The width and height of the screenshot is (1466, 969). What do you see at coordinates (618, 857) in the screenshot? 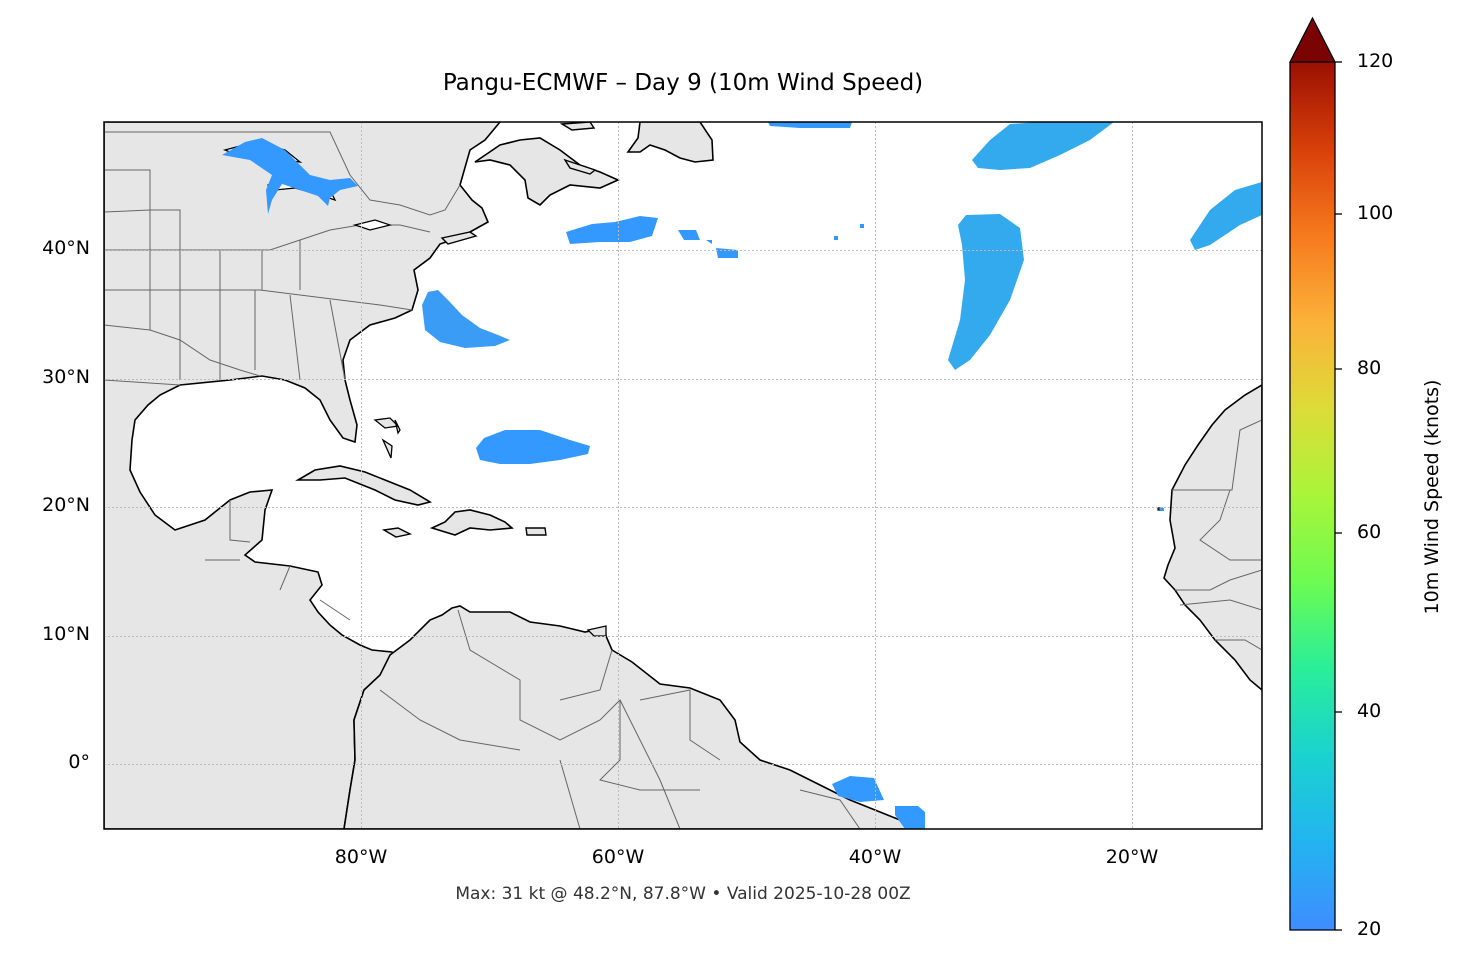
I see `lon-label: 60°W` at bounding box center [618, 857].